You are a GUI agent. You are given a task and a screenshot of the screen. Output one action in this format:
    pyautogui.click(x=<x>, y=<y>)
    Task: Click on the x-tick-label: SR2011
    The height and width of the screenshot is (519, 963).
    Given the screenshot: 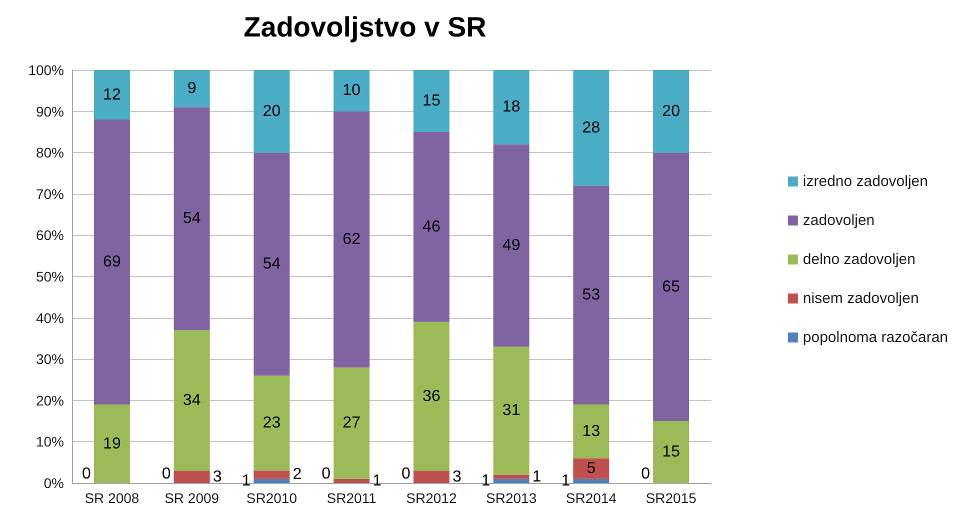 What is the action you would take?
    pyautogui.click(x=351, y=498)
    